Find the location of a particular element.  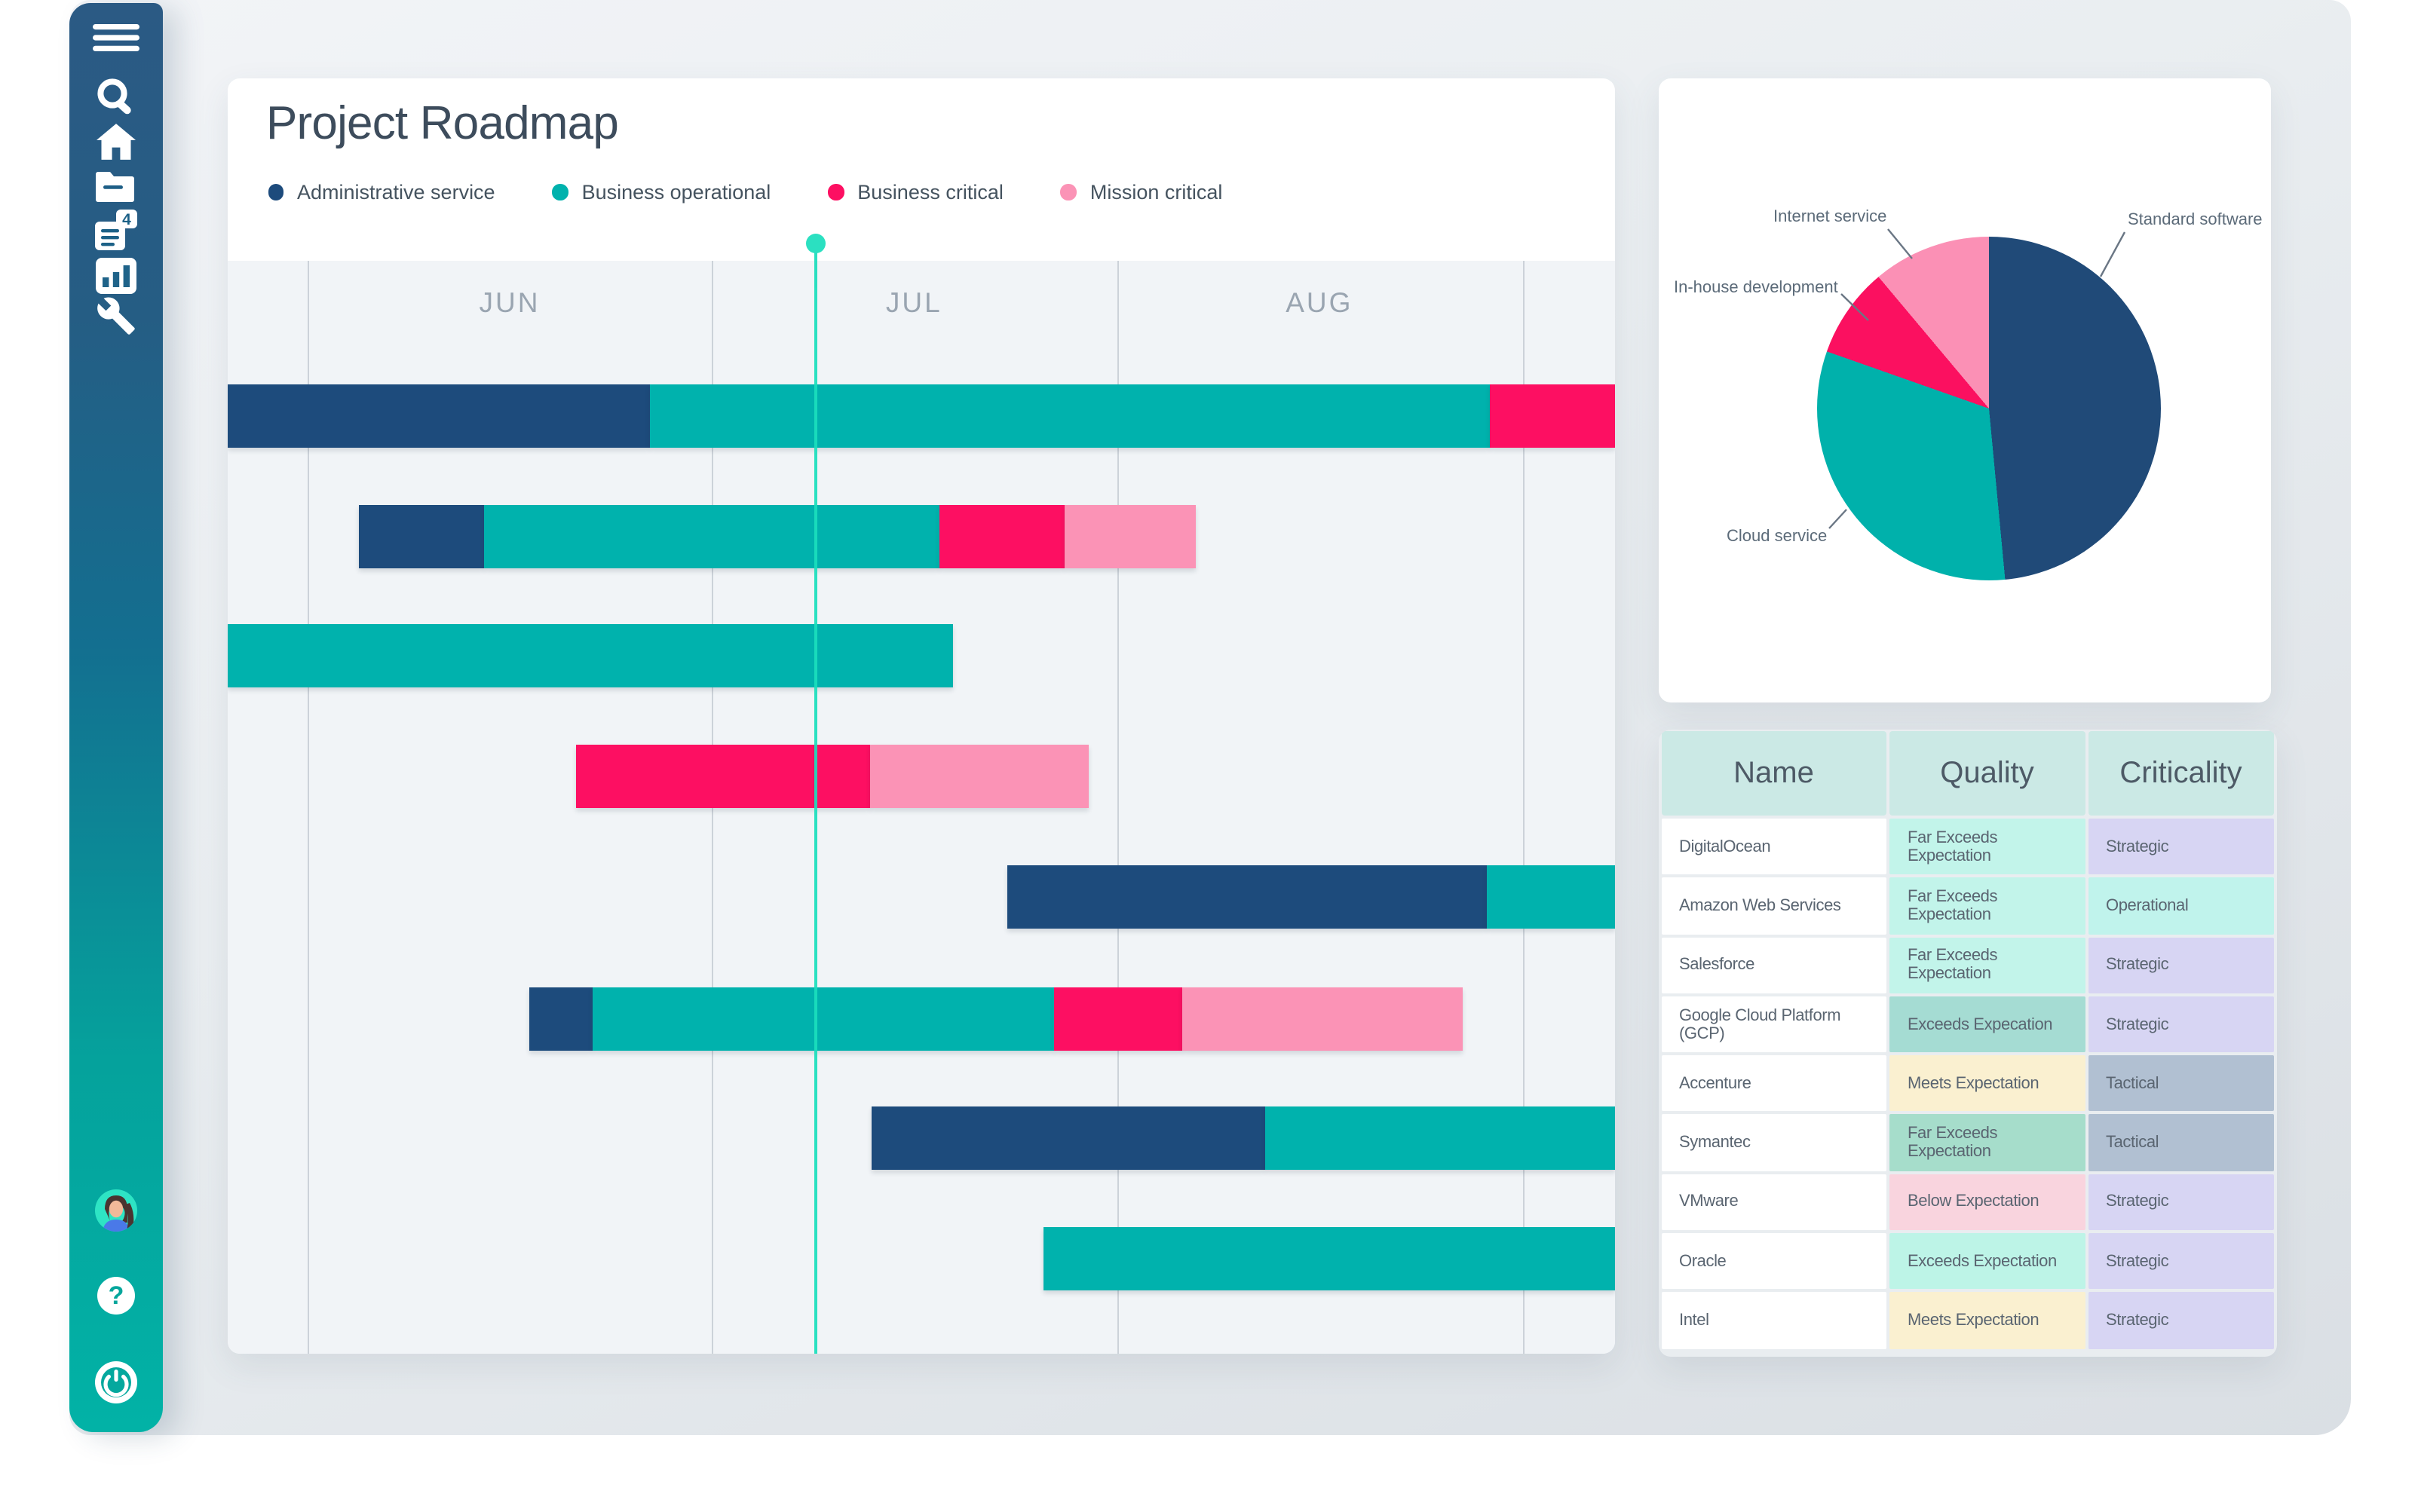

legend-item-crit: Business critical is located at coordinates (916, 193).